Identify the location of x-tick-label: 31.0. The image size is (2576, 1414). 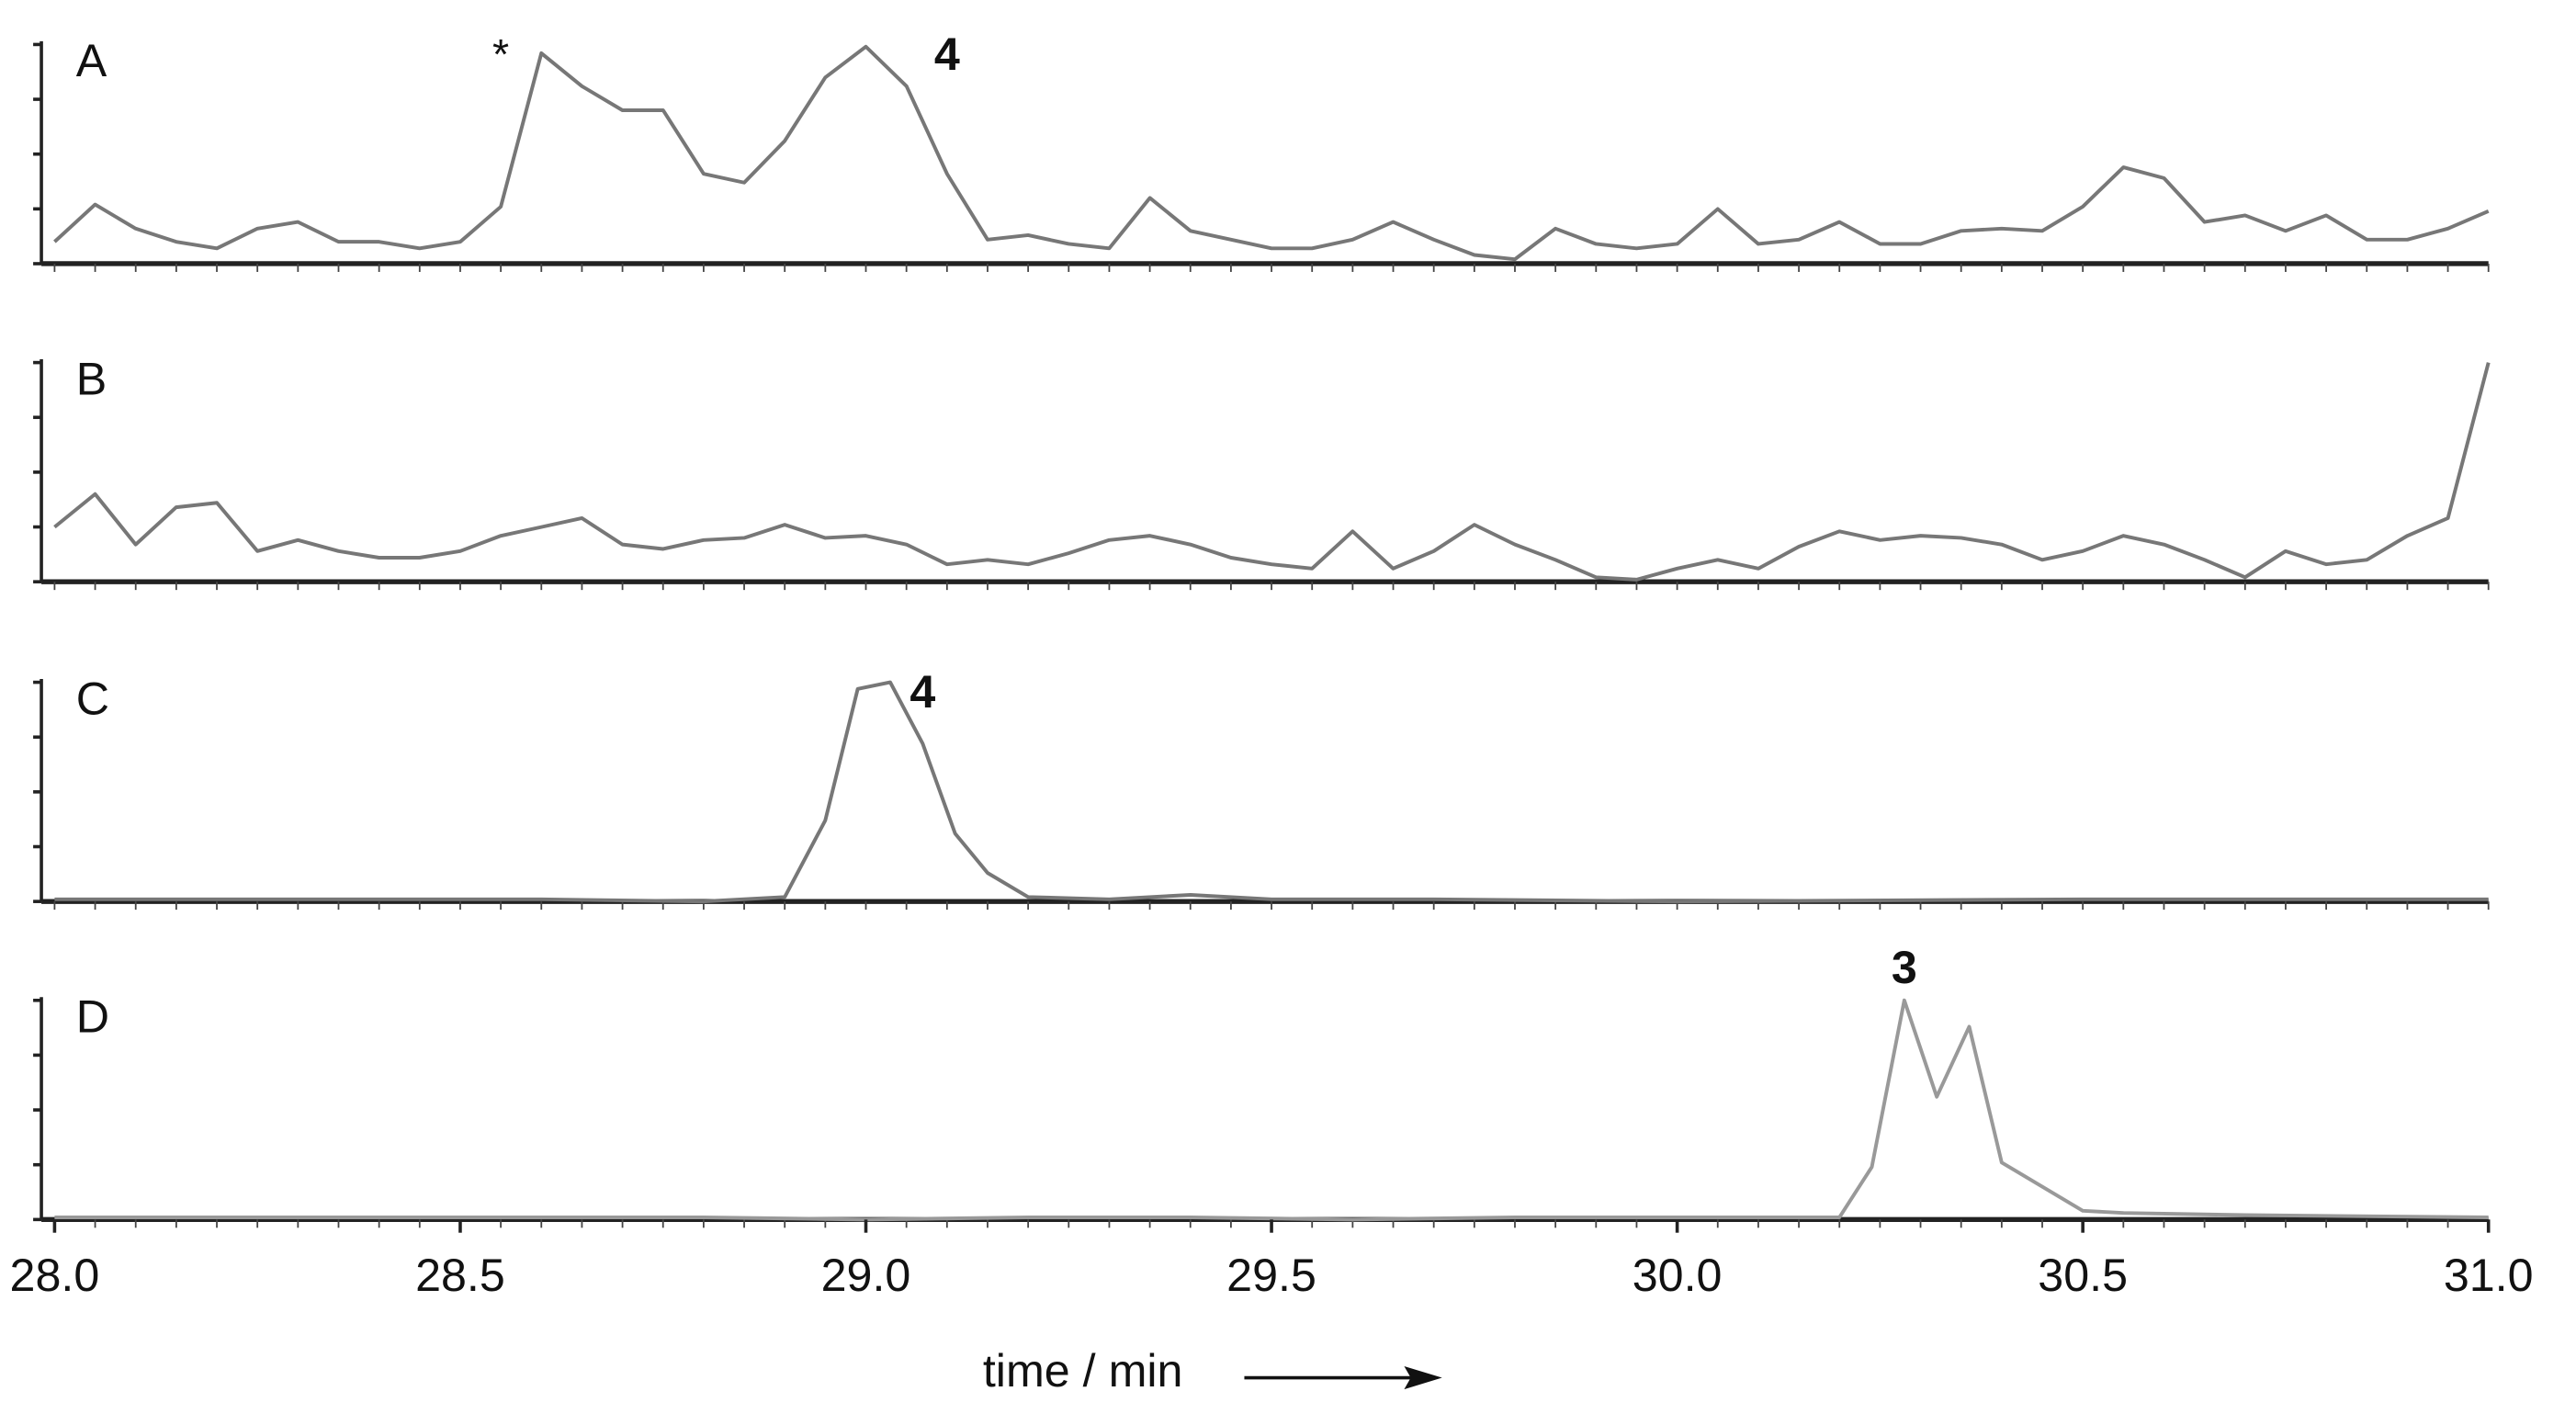
(2489, 1275).